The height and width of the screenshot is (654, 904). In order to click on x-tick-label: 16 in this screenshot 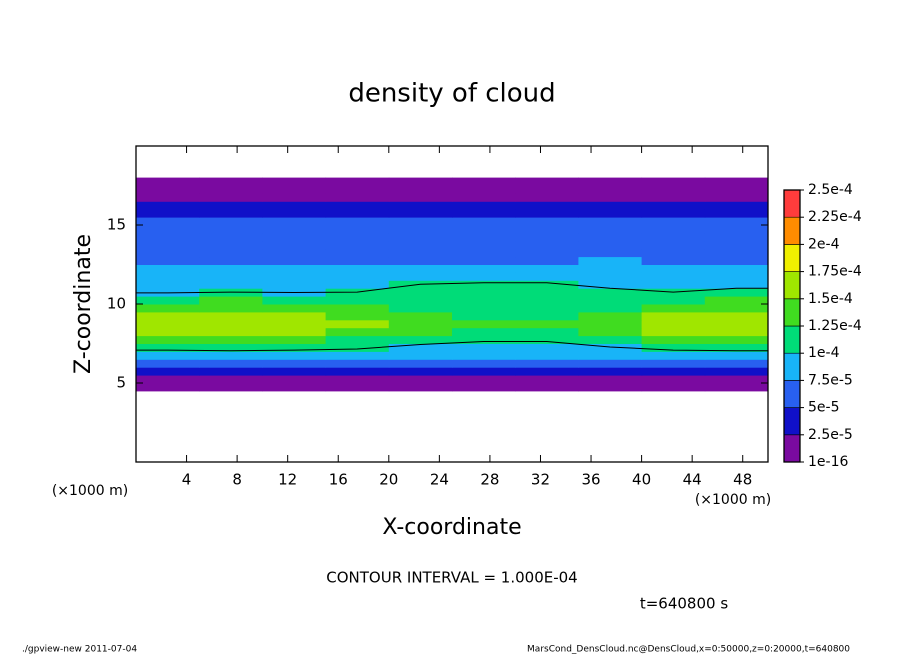, I will do `click(338, 480)`.